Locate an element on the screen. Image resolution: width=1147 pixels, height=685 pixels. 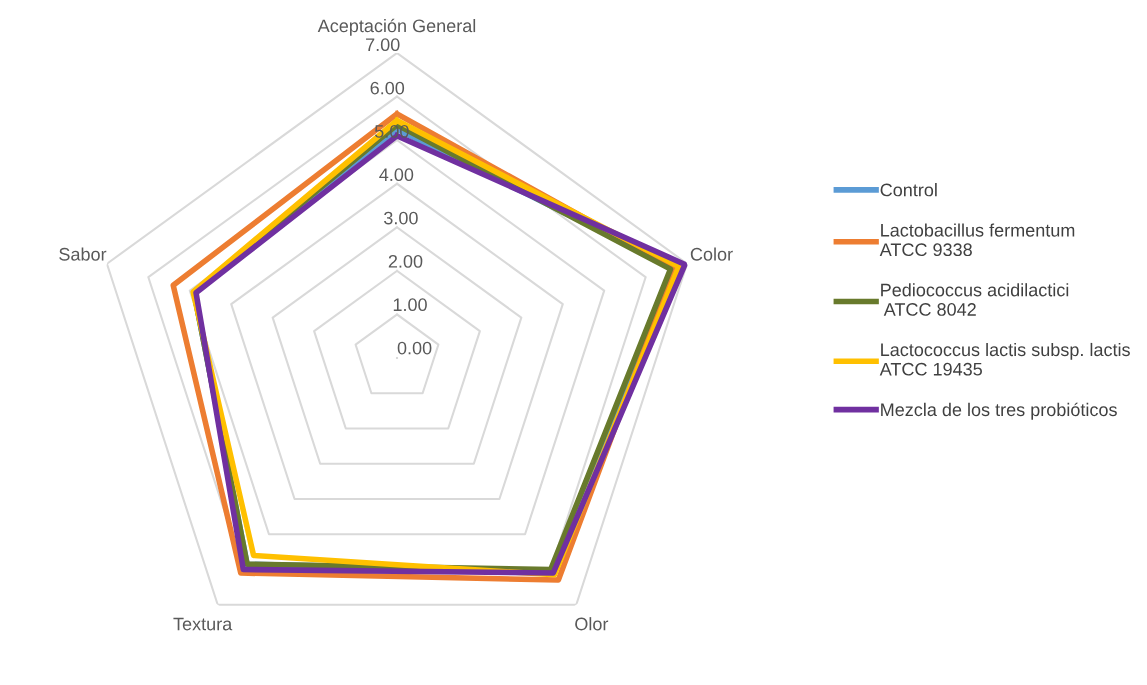
y-tick-label: 2.00 is located at coordinates (405, 261).